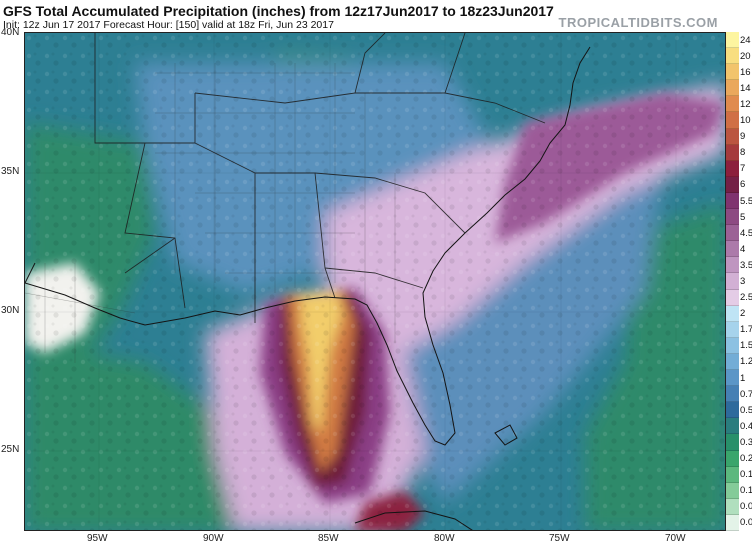  Describe the element at coordinates (746, 233) in the screenshot. I see `colorbar-level-label: 4.5` at that location.